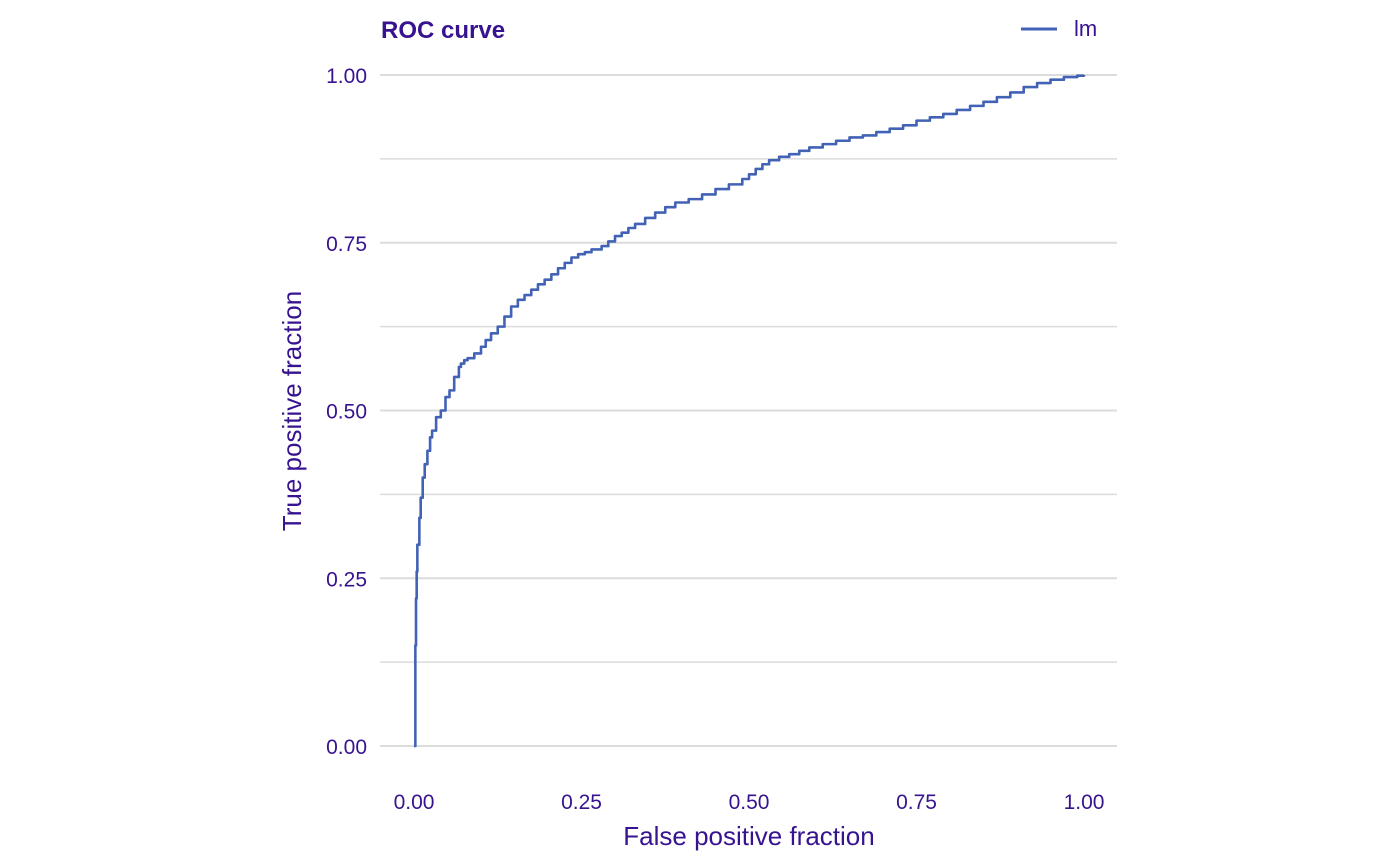 The width and height of the screenshot is (1400, 866). What do you see at coordinates (292, 411) in the screenshot?
I see `y-axis-label: True positive fraction` at bounding box center [292, 411].